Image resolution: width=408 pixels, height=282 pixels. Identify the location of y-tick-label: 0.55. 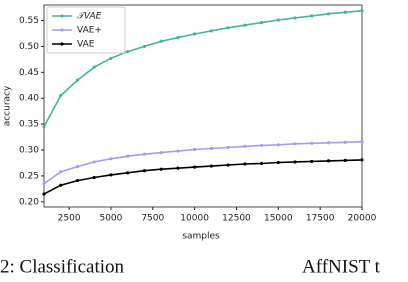
(29, 21).